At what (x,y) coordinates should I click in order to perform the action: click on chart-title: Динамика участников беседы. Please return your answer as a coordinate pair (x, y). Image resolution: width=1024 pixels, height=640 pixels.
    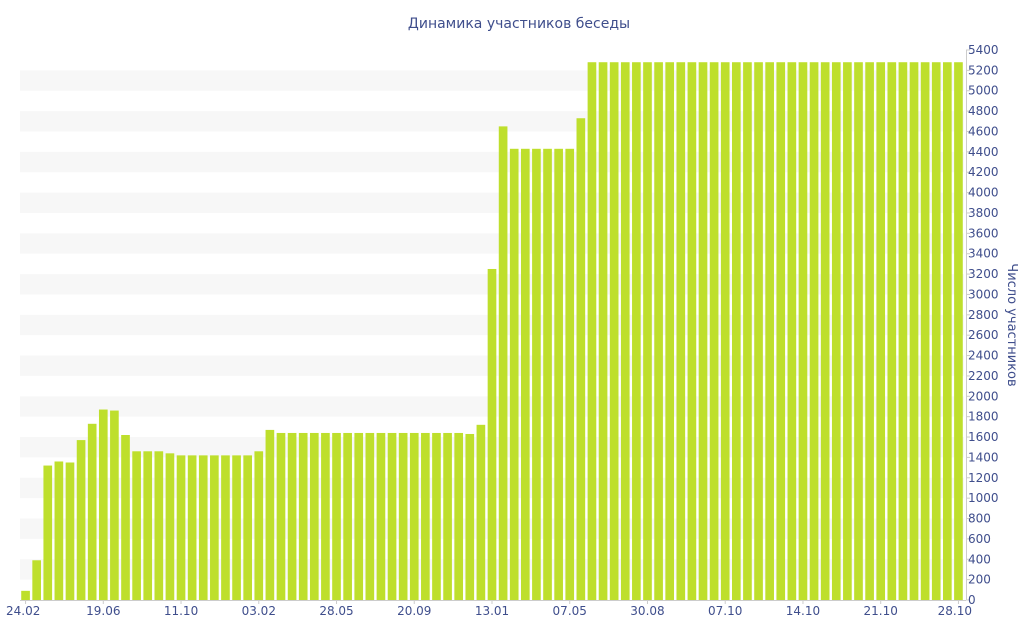
    Looking at the image, I should click on (519, 24).